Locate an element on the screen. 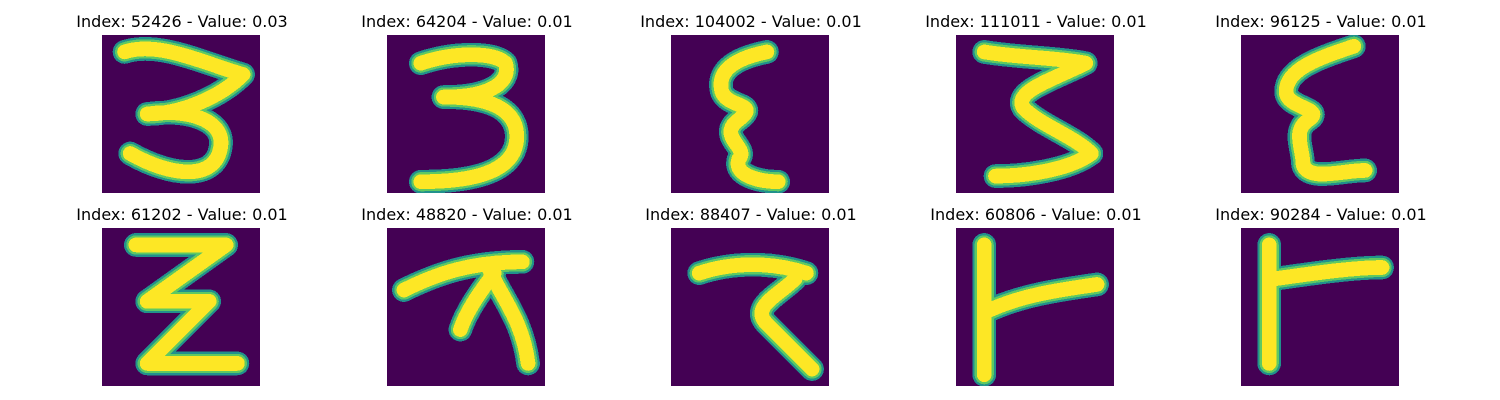  panel-title: Index: 90284 - Value: 0.01 is located at coordinates (1321, 214).